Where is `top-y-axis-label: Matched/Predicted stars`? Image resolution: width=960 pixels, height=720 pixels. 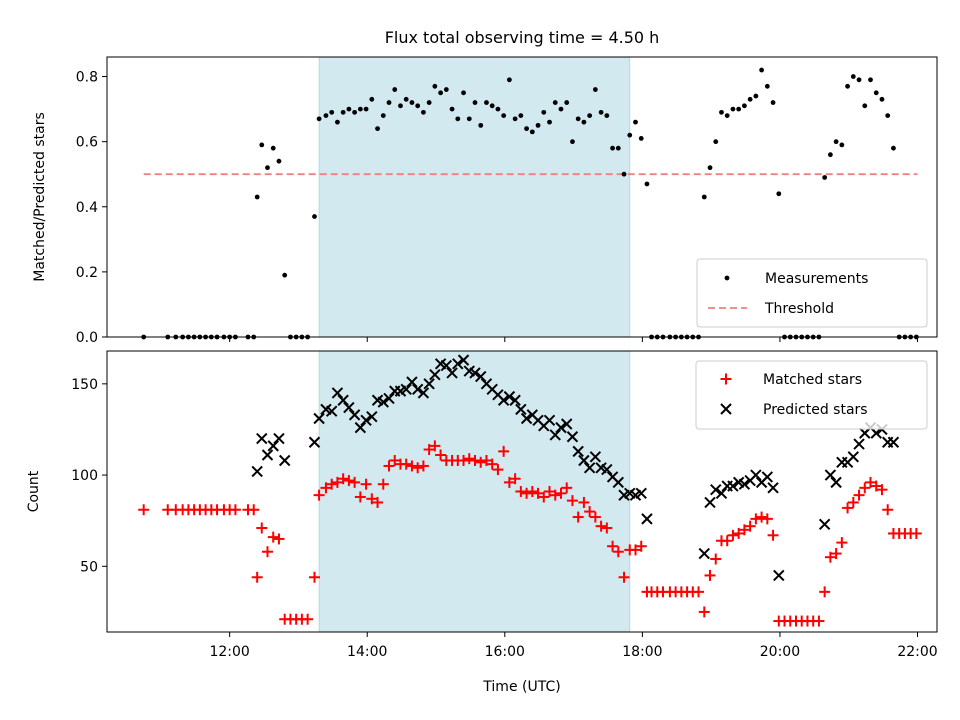
top-y-axis-label: Matched/Predicted stars is located at coordinates (40, 197).